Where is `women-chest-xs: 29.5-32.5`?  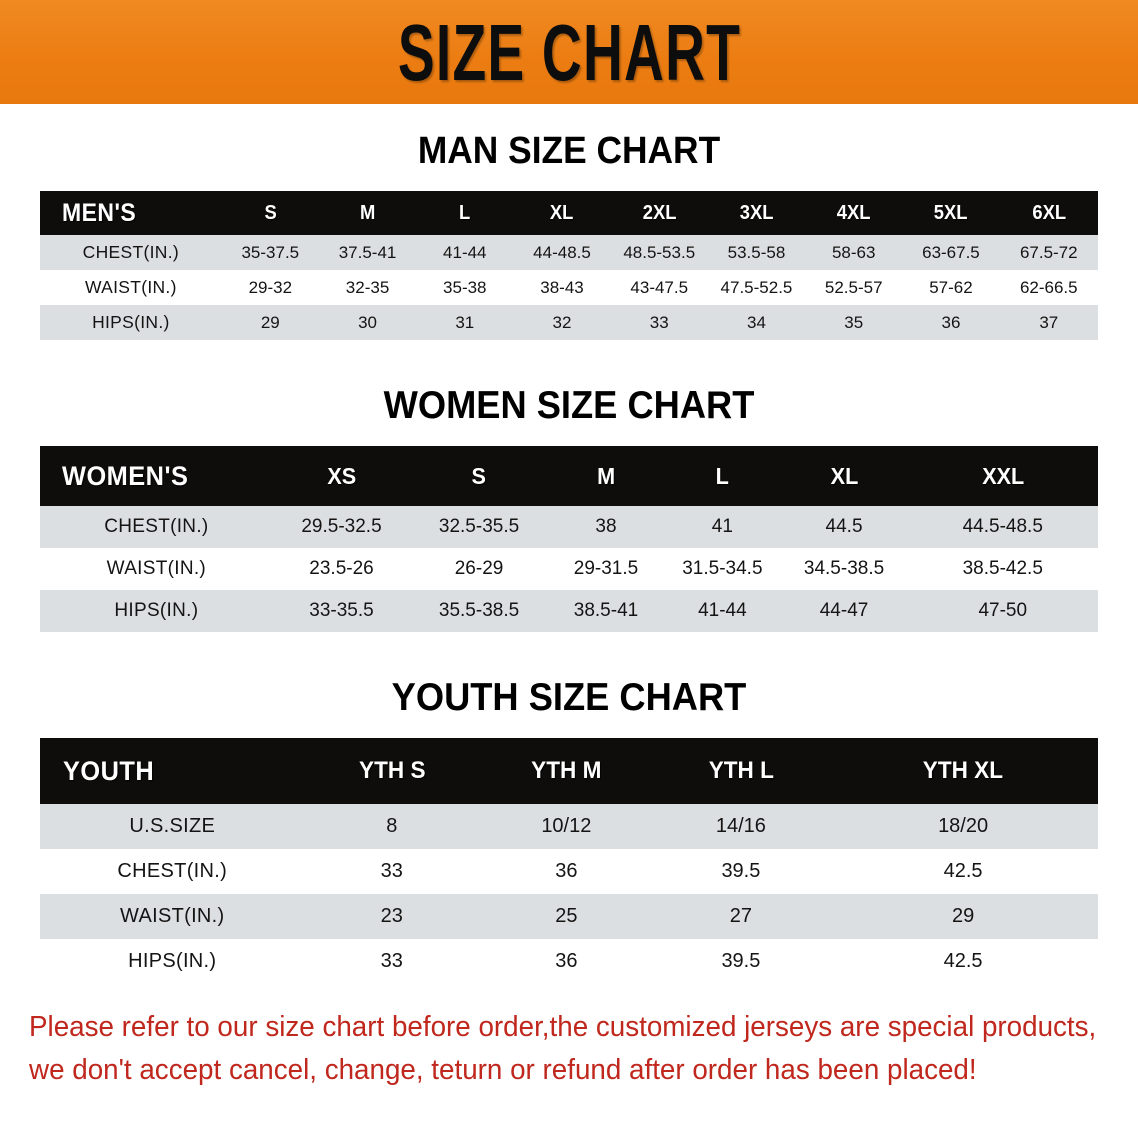
women-chest-xs: 29.5-32.5 is located at coordinates (341, 526).